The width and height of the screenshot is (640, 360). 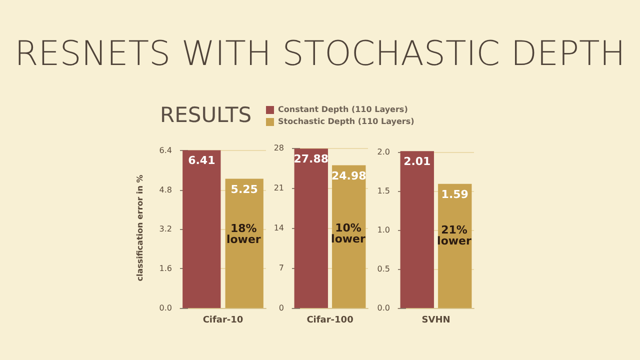 What do you see at coordinates (311, 159) in the screenshot?
I see `data-label: 27.88` at bounding box center [311, 159].